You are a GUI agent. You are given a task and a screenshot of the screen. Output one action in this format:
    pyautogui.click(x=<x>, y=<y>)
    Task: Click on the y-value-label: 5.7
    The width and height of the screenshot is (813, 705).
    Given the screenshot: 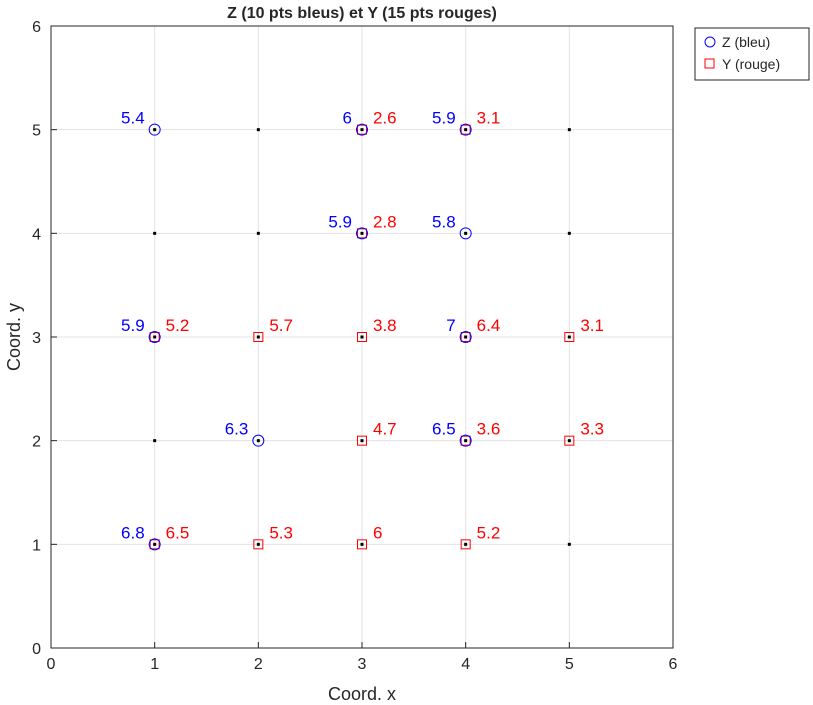 What is the action you would take?
    pyautogui.click(x=281, y=325)
    